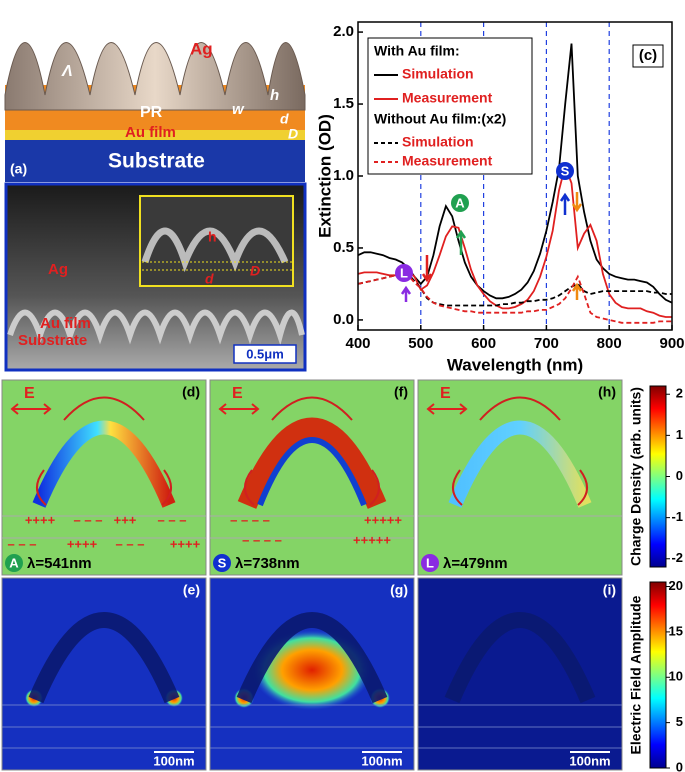  Describe the element at coordinates (401, 392) in the screenshot. I see `panel-label: (f)` at that location.